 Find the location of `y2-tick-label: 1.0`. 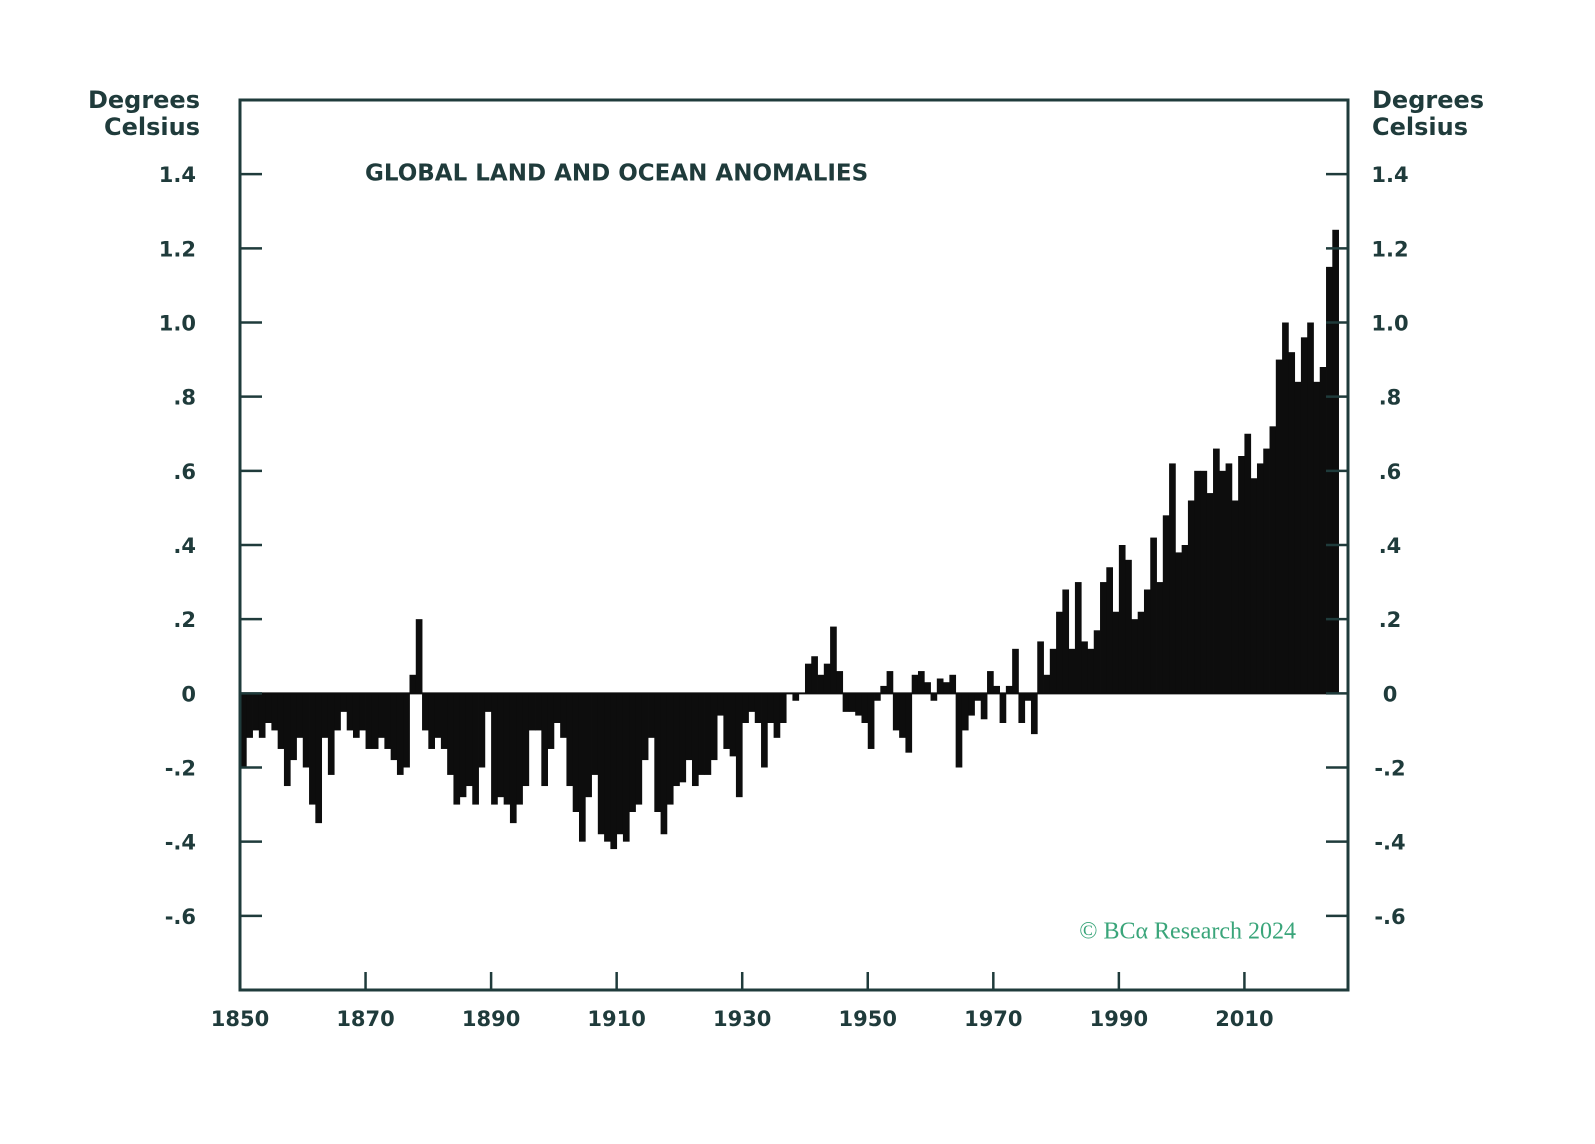

y2-tick-label: 1.0 is located at coordinates (1389, 324).